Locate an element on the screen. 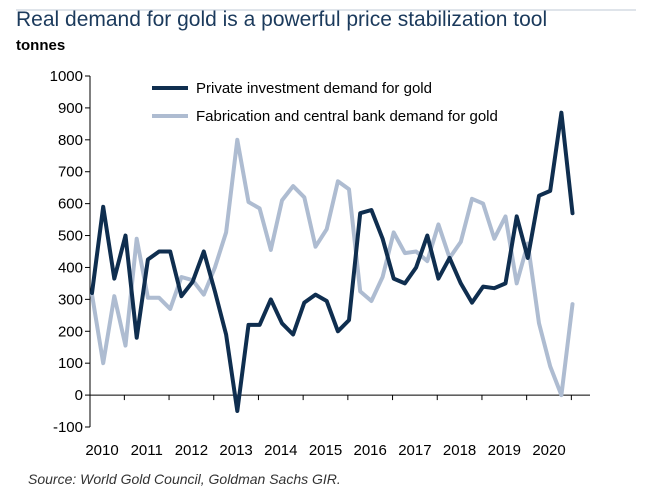  x-tick-label: 2015 is located at coordinates (325, 450).